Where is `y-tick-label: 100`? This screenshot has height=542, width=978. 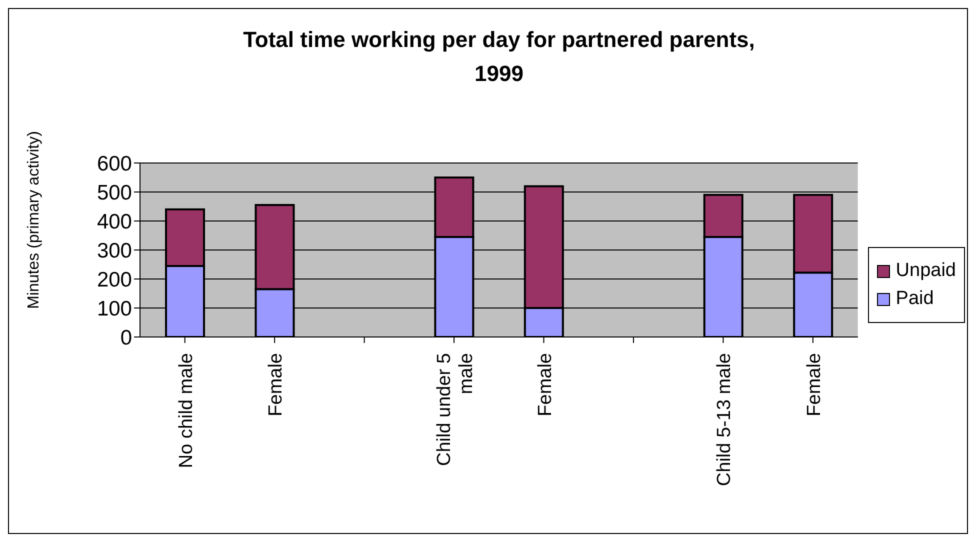 y-tick-label: 100 is located at coordinates (114, 308).